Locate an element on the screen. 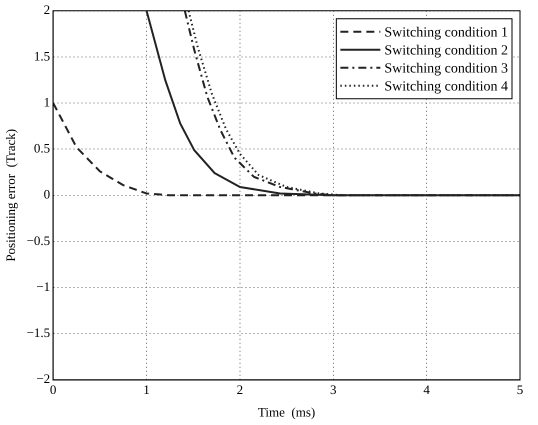 Image resolution: width=538 pixels, height=425 pixels. legend-label: Switching condition 4 is located at coordinates (446, 86).